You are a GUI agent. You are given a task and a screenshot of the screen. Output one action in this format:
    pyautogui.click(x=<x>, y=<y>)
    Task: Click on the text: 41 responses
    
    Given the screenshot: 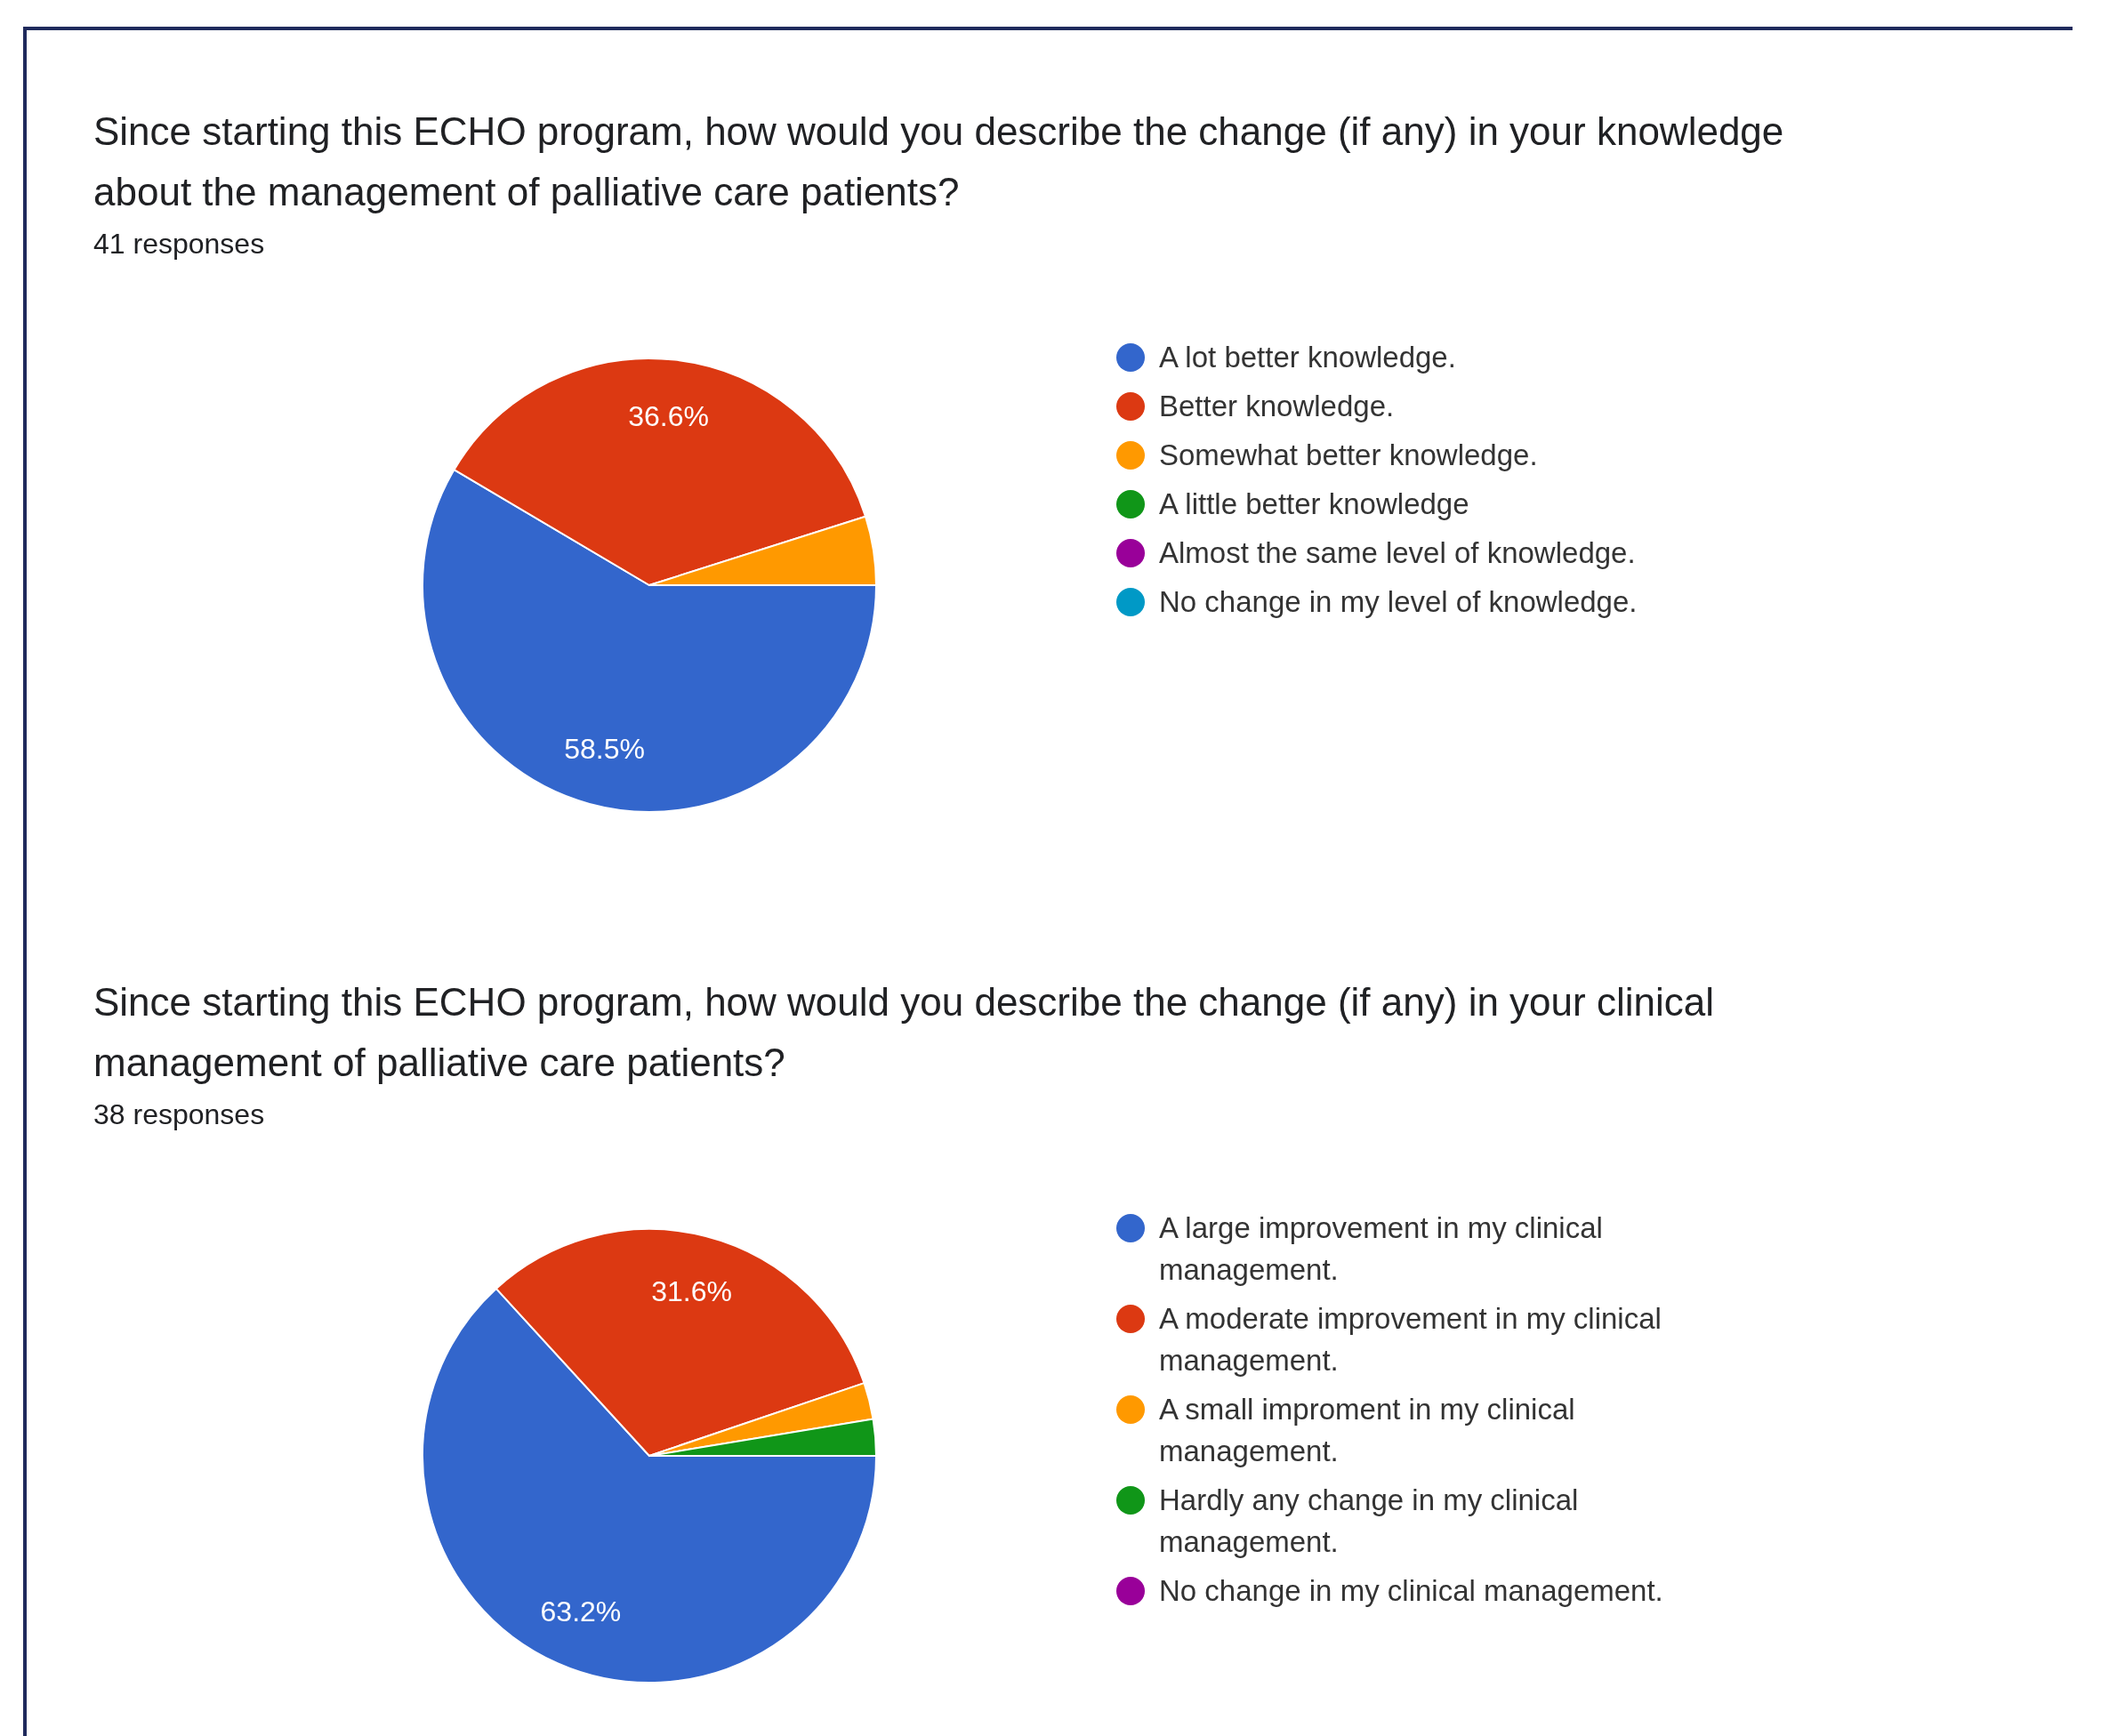 What is the action you would take?
    pyautogui.click(x=179, y=245)
    